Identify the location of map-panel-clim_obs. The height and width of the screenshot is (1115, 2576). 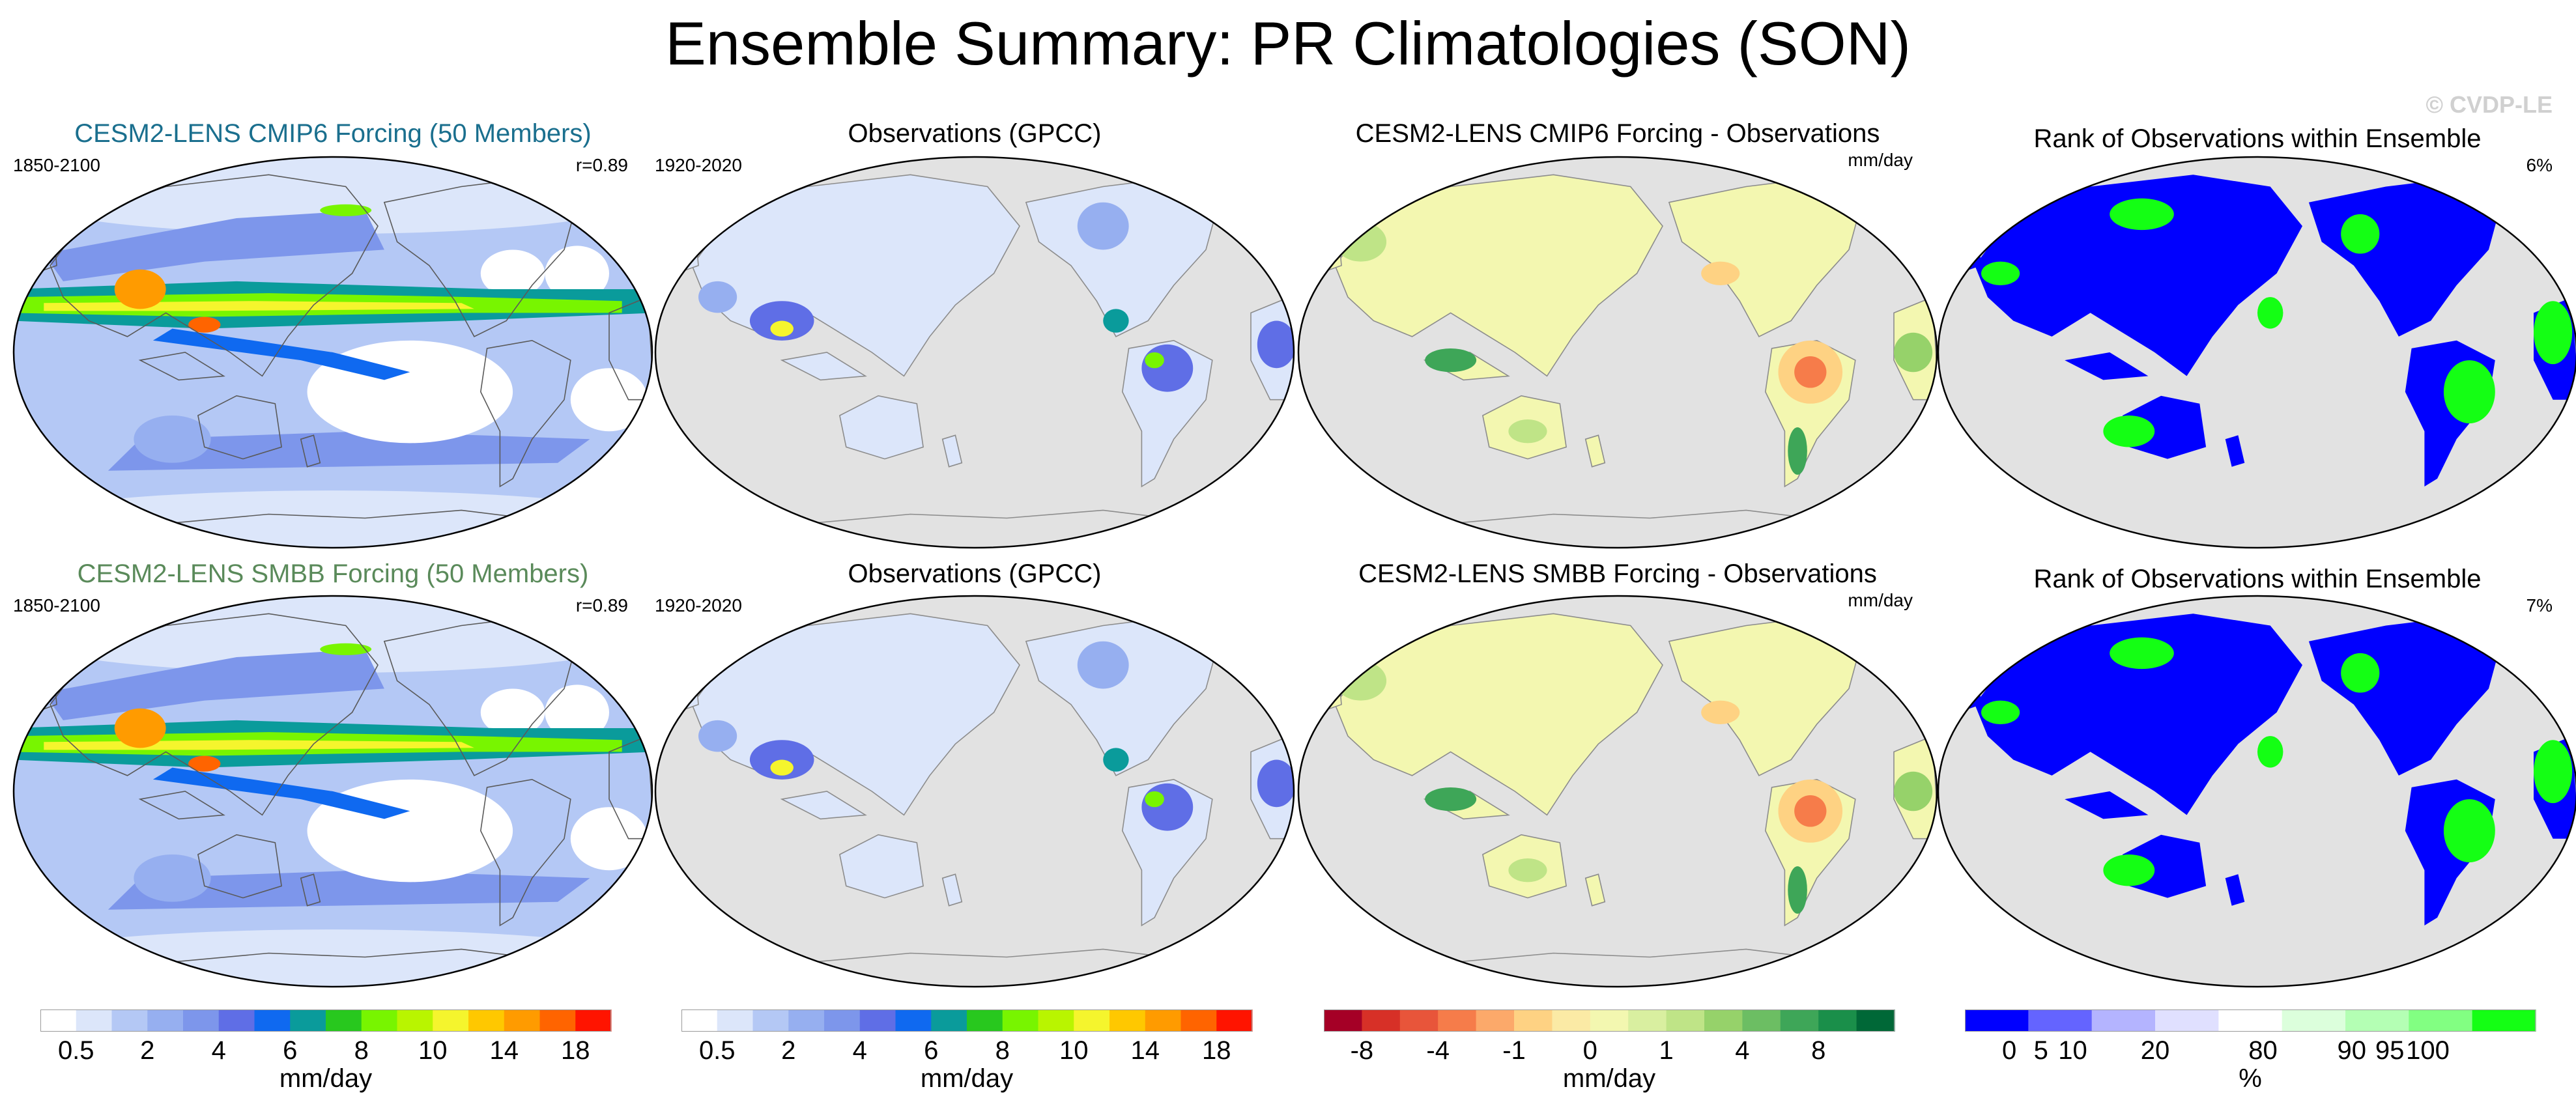
(975, 791).